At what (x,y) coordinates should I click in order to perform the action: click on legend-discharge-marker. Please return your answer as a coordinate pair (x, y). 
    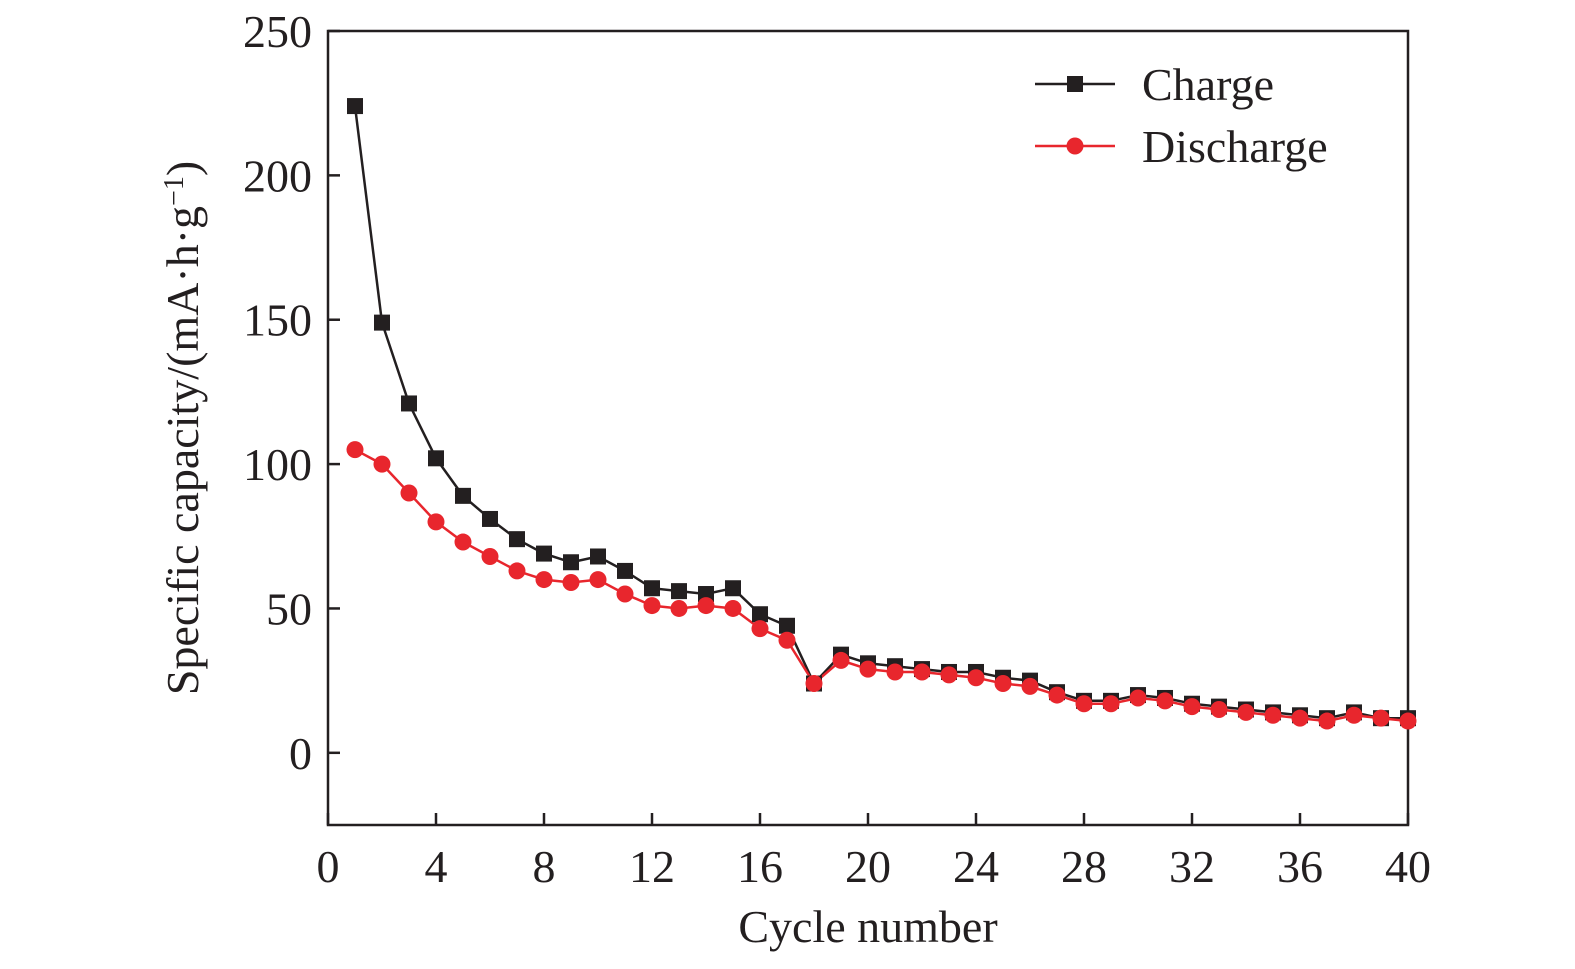
    Looking at the image, I should click on (1075, 146).